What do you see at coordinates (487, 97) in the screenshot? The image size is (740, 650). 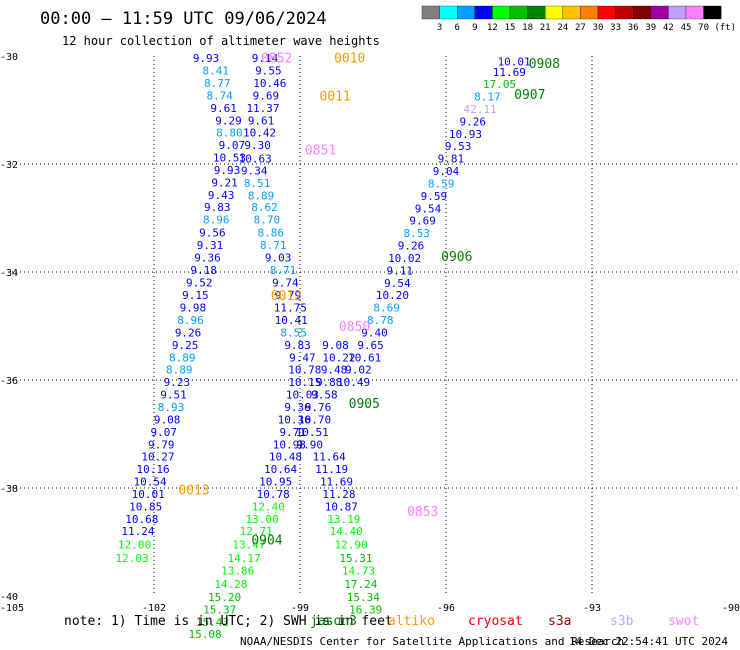 I see `wave-height-label: 8.17` at bounding box center [487, 97].